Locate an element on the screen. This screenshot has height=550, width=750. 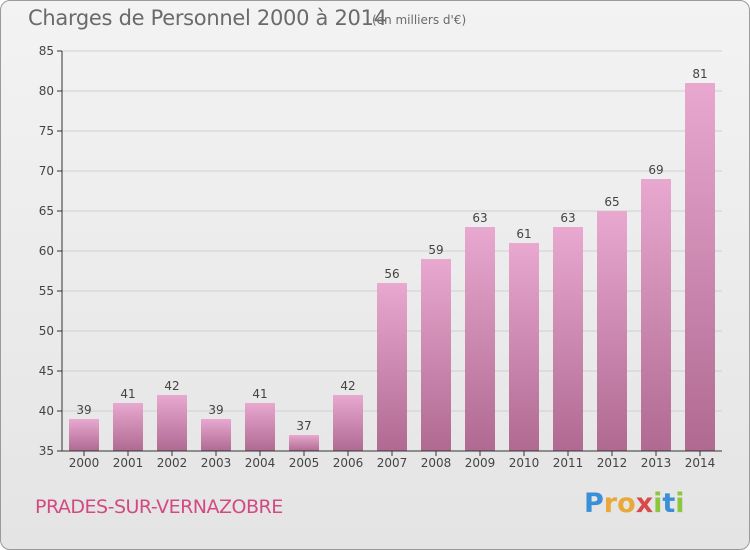
y-tick-label: 80 is located at coordinates (46, 91).